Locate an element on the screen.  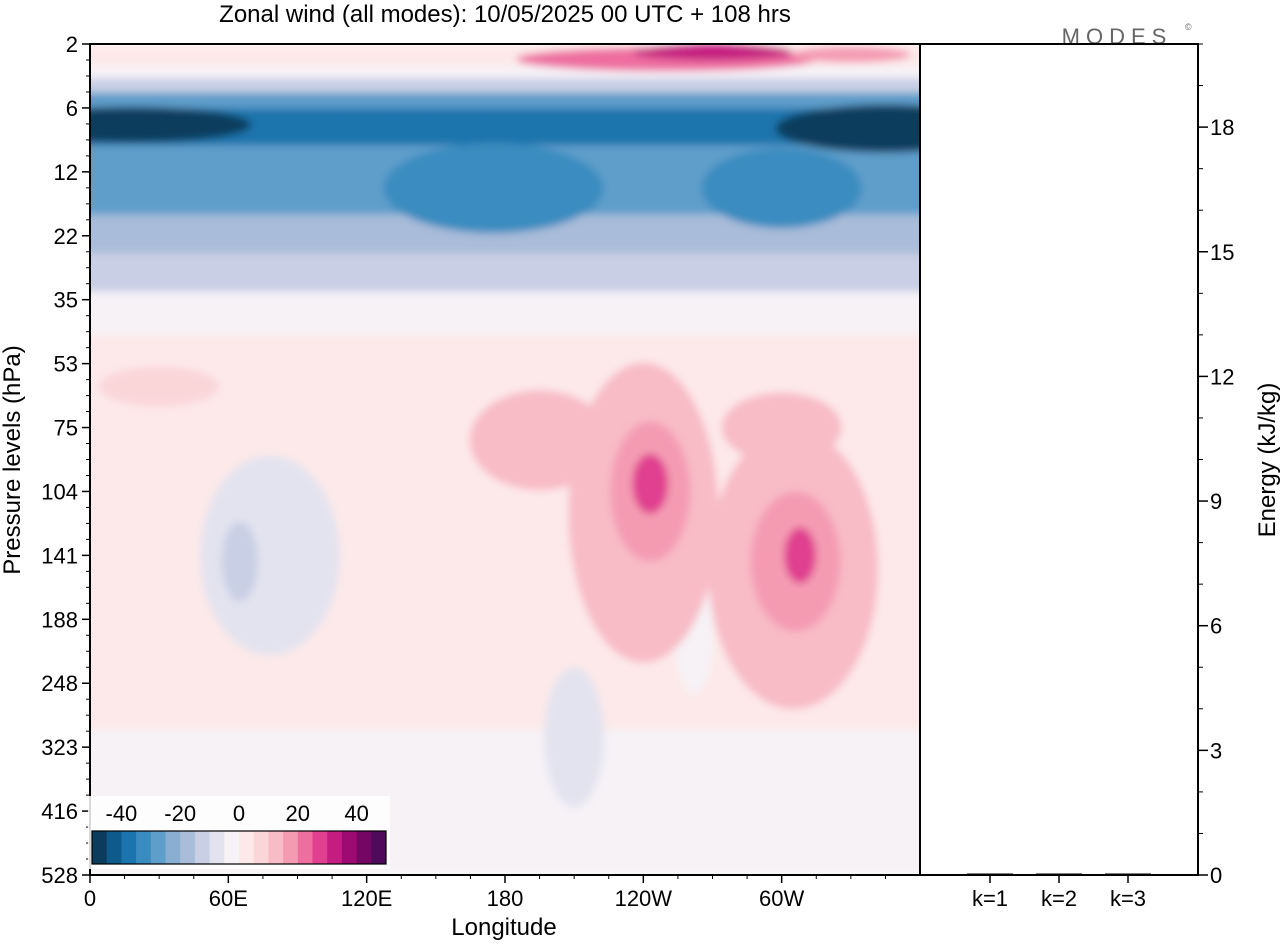
heat-easterly-core-mid is located at coordinates (412, 128).